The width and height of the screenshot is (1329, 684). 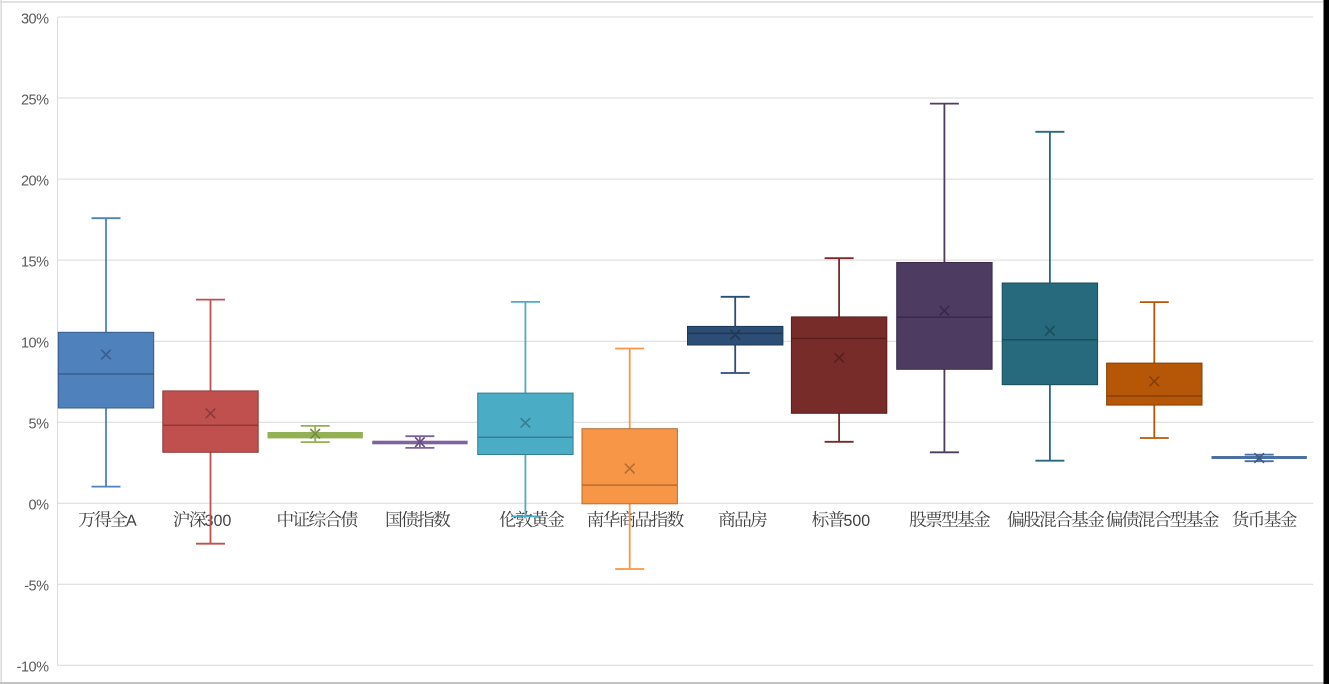 What do you see at coordinates (36, 587) in the screenshot?
I see `svg-text: -5%` at bounding box center [36, 587].